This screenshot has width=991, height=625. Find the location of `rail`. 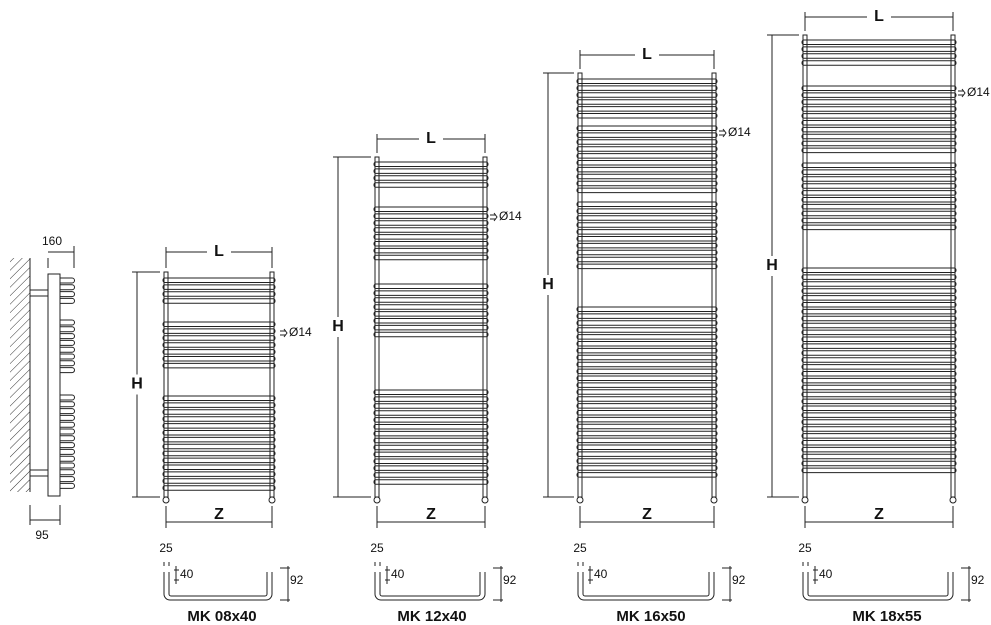

rail is located at coordinates (714, 285).